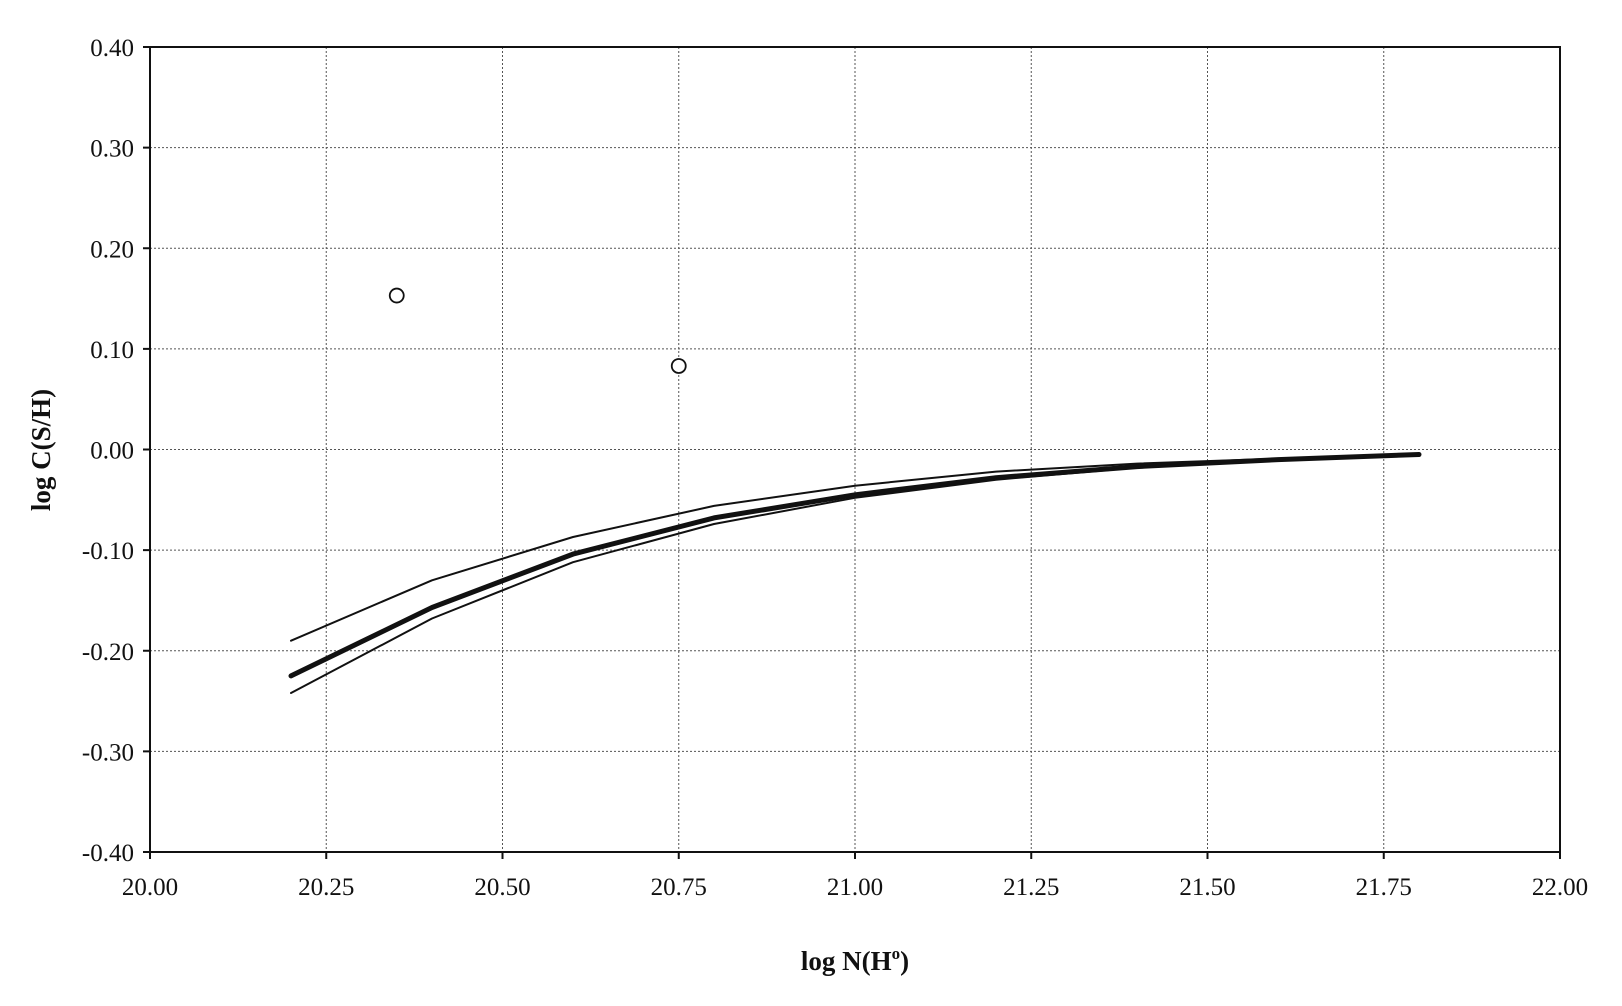 This screenshot has height=1006, width=1622. Describe the element at coordinates (112, 249) in the screenshot. I see `y-tick-label: 0.20` at that location.